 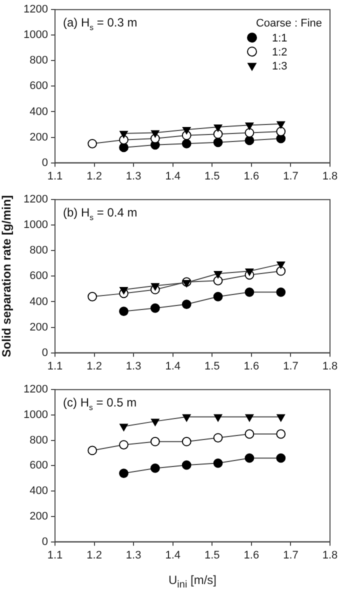 I want to click on legend-label: 1:2, so click(x=280, y=52).